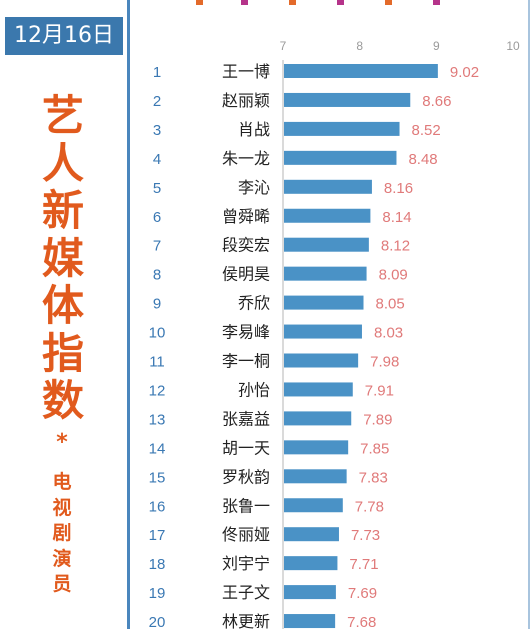 The height and width of the screenshot is (629, 530). Describe the element at coordinates (373, 477) in the screenshot. I see `value-label: 7.83` at that location.